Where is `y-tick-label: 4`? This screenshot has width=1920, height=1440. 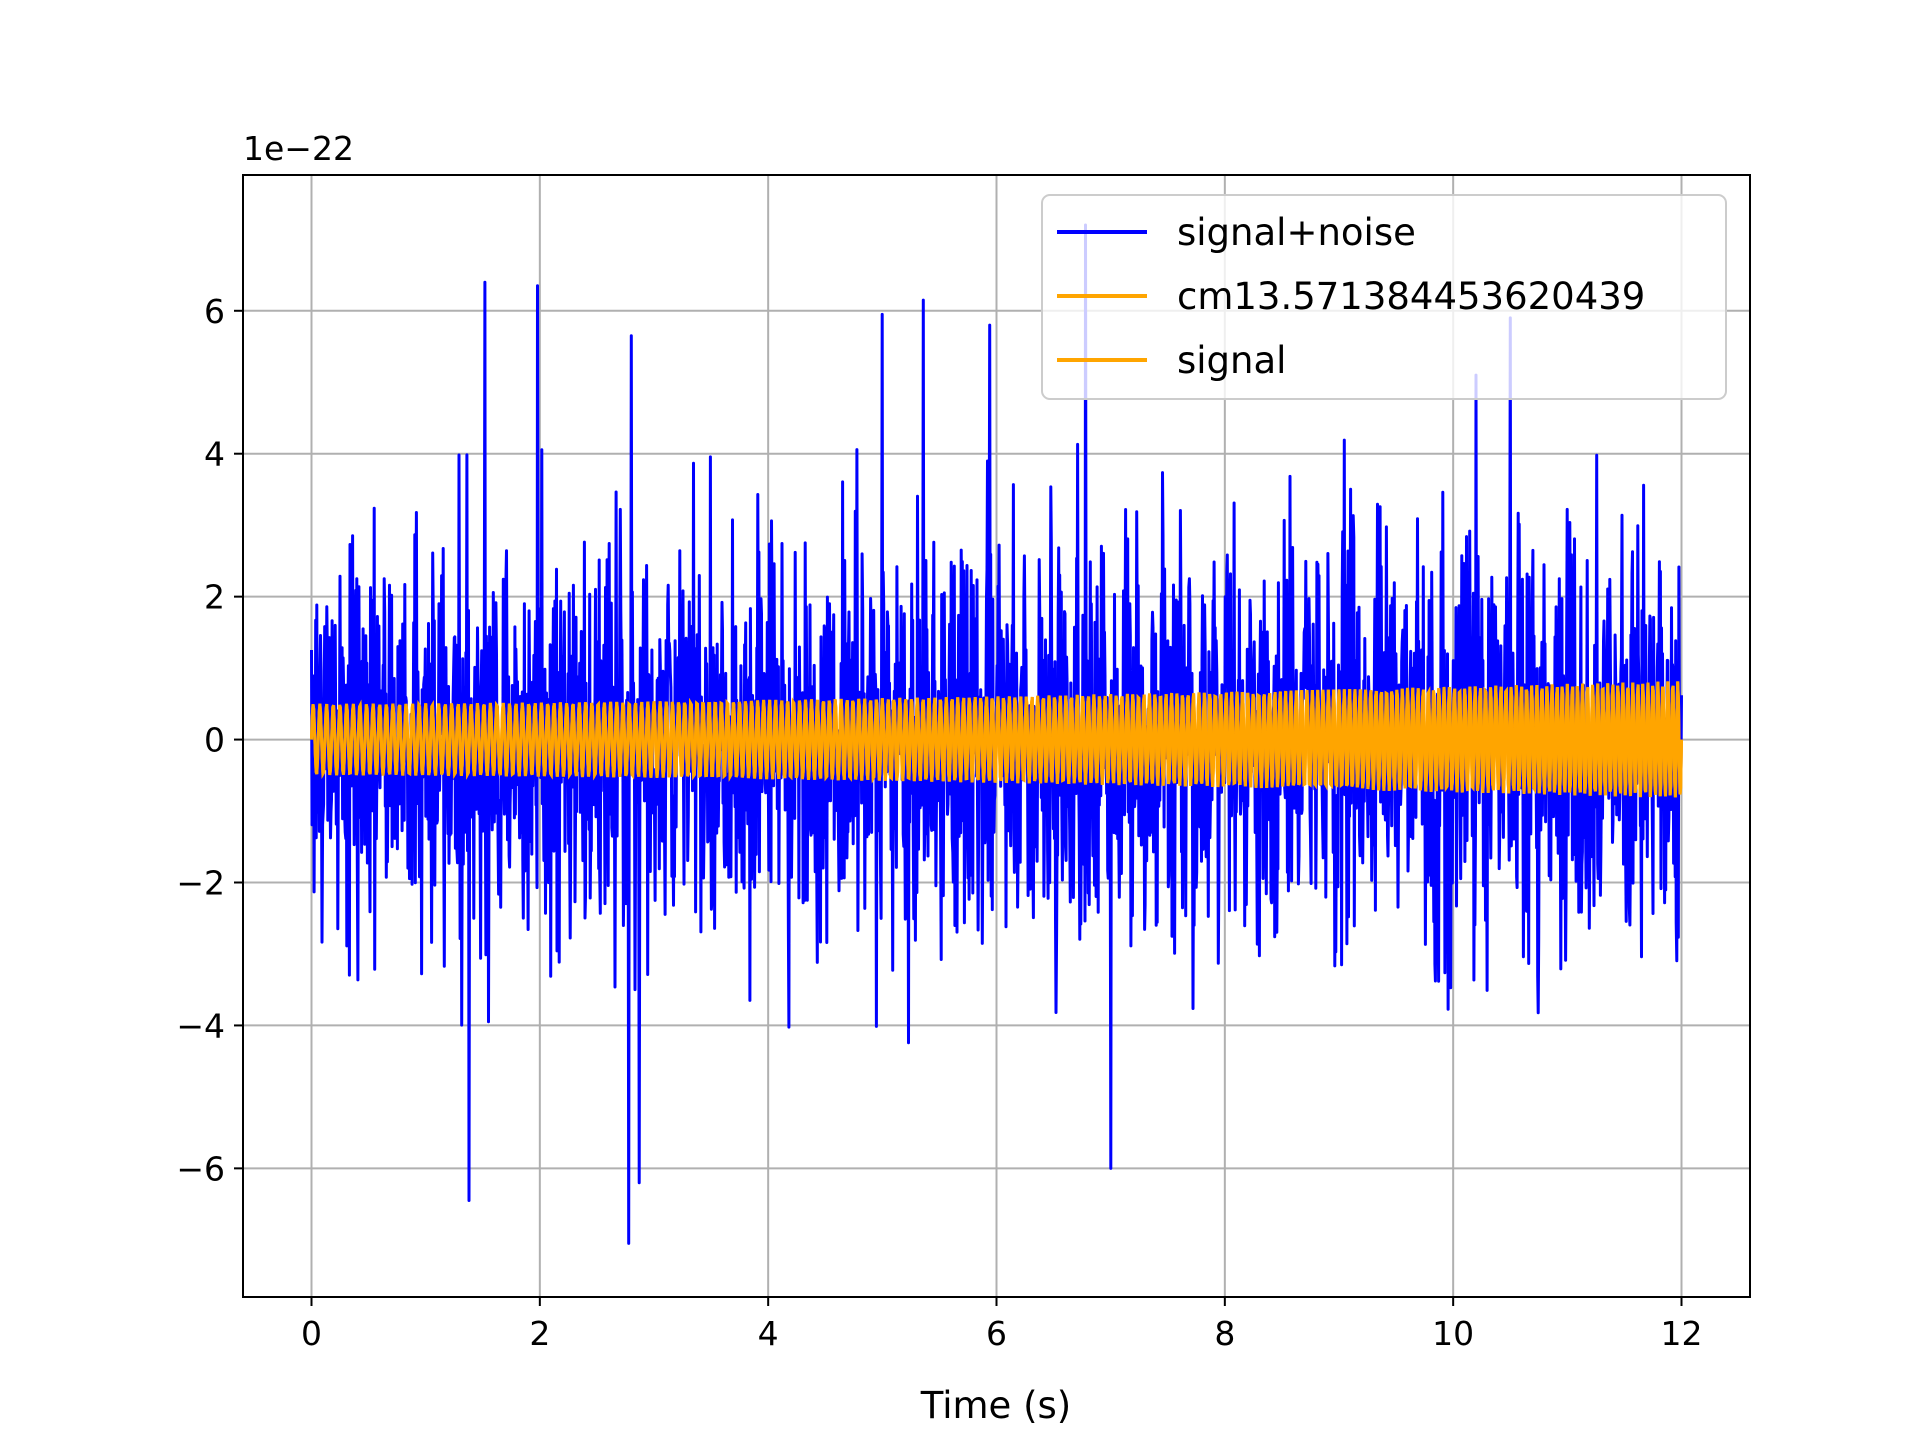
y-tick-label: 4 is located at coordinates (214, 454).